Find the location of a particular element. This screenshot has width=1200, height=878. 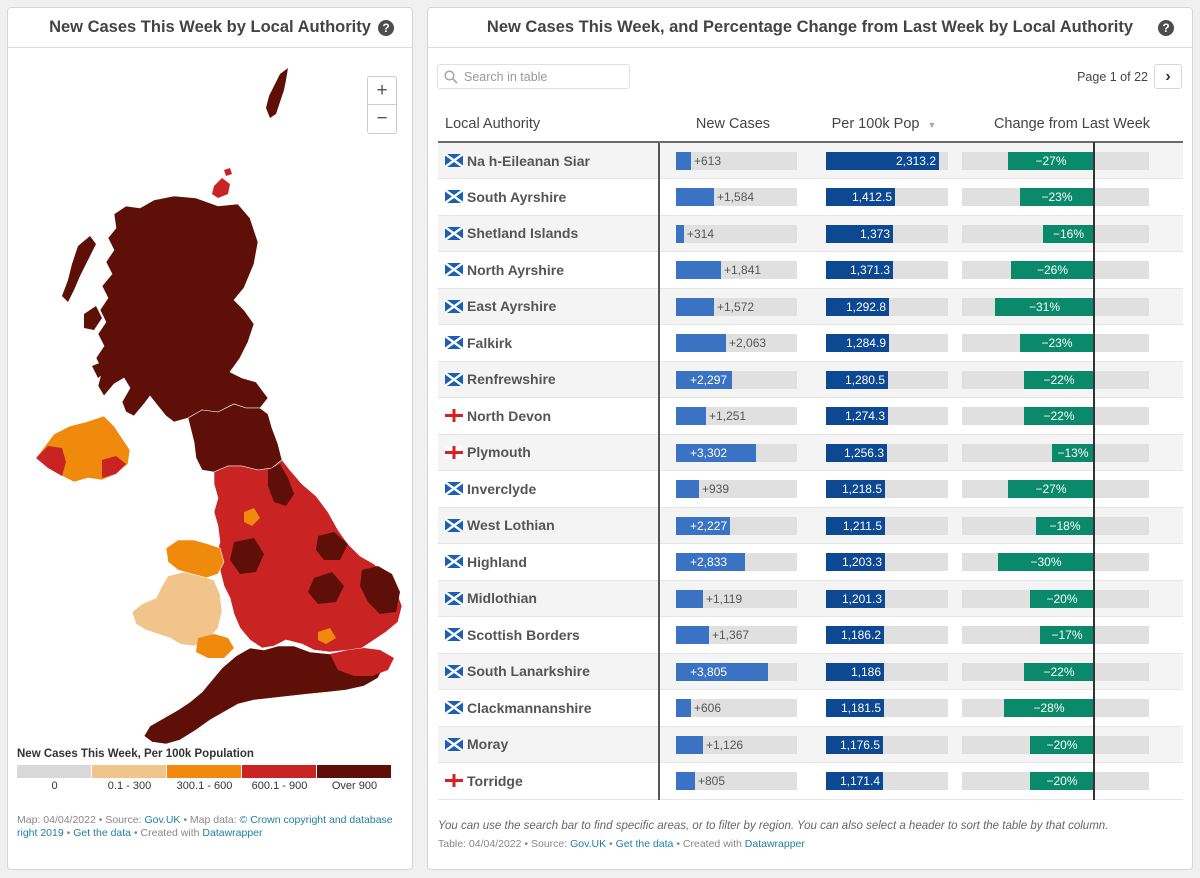

legend-label: 600.1 - 900 is located at coordinates (279, 786).